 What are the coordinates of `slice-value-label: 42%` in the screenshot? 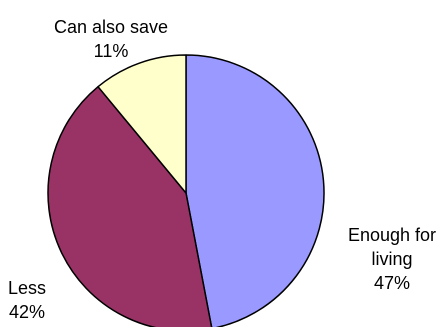 It's located at (27, 312).